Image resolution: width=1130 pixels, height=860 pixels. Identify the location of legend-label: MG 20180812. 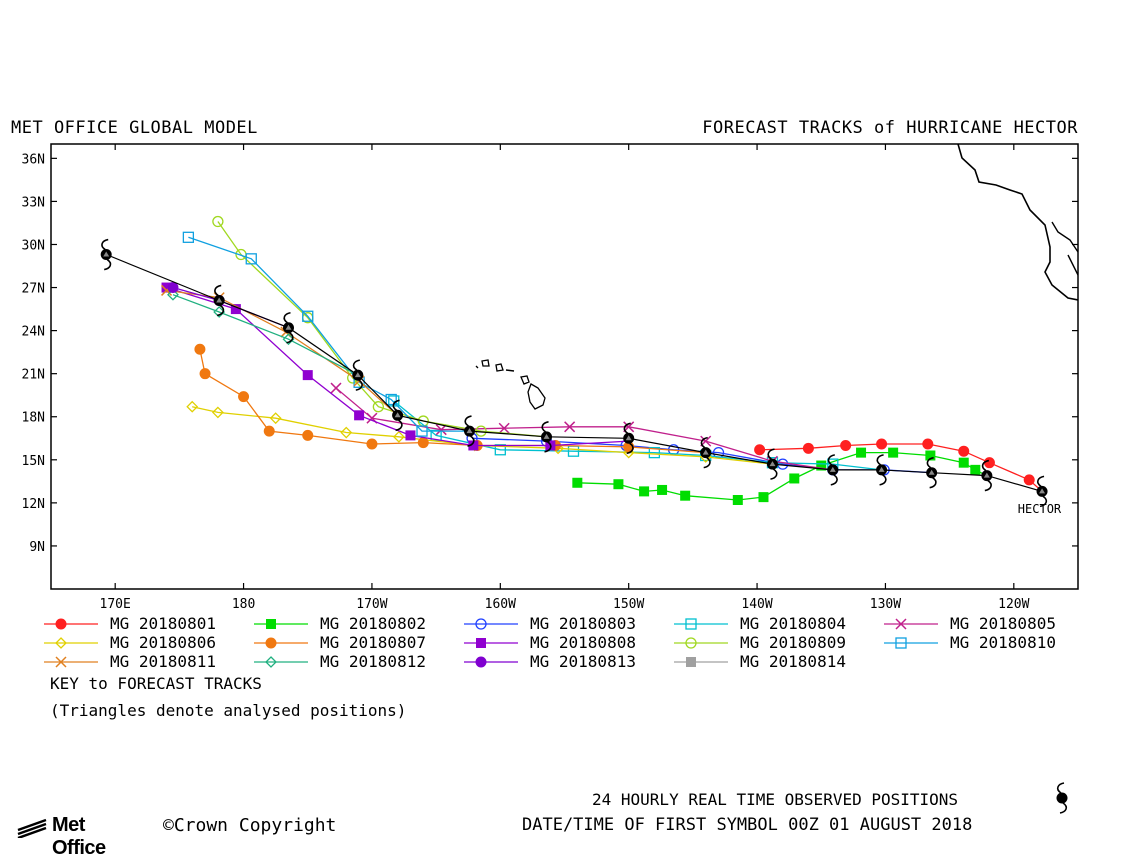
(373, 661).